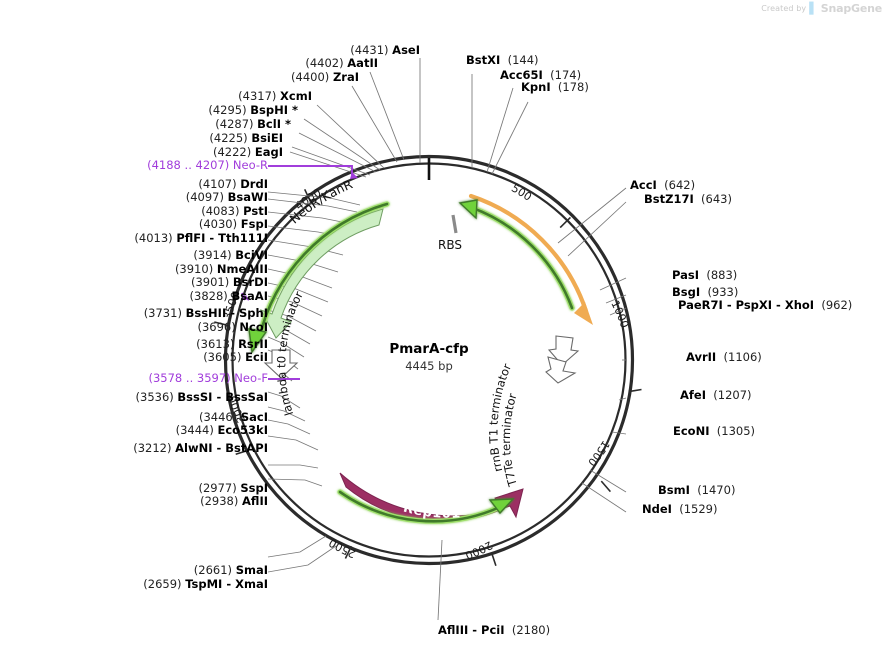 This screenshot has width=890, height=648. Describe the element at coordinates (697, 490) in the screenshot. I see `site-label-bsmi: BsmI (1470)` at that location.